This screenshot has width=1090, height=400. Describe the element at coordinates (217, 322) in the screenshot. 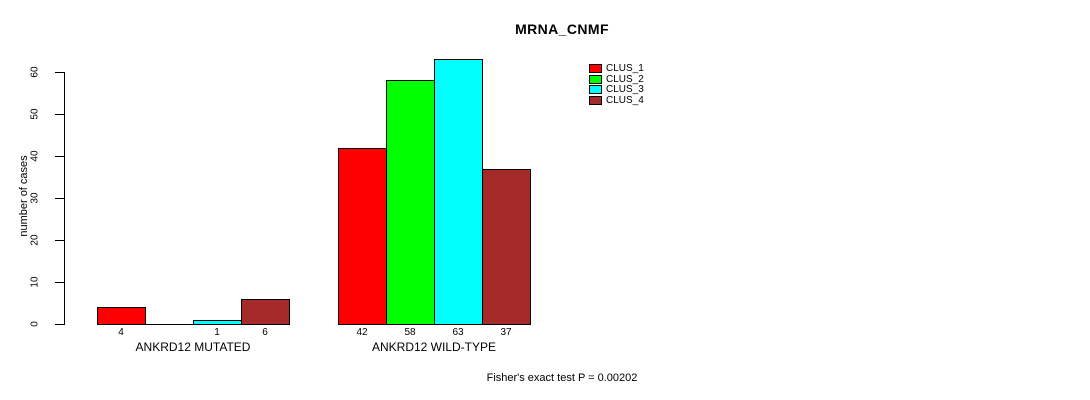

I see `bar-clus_3-group1` at that location.